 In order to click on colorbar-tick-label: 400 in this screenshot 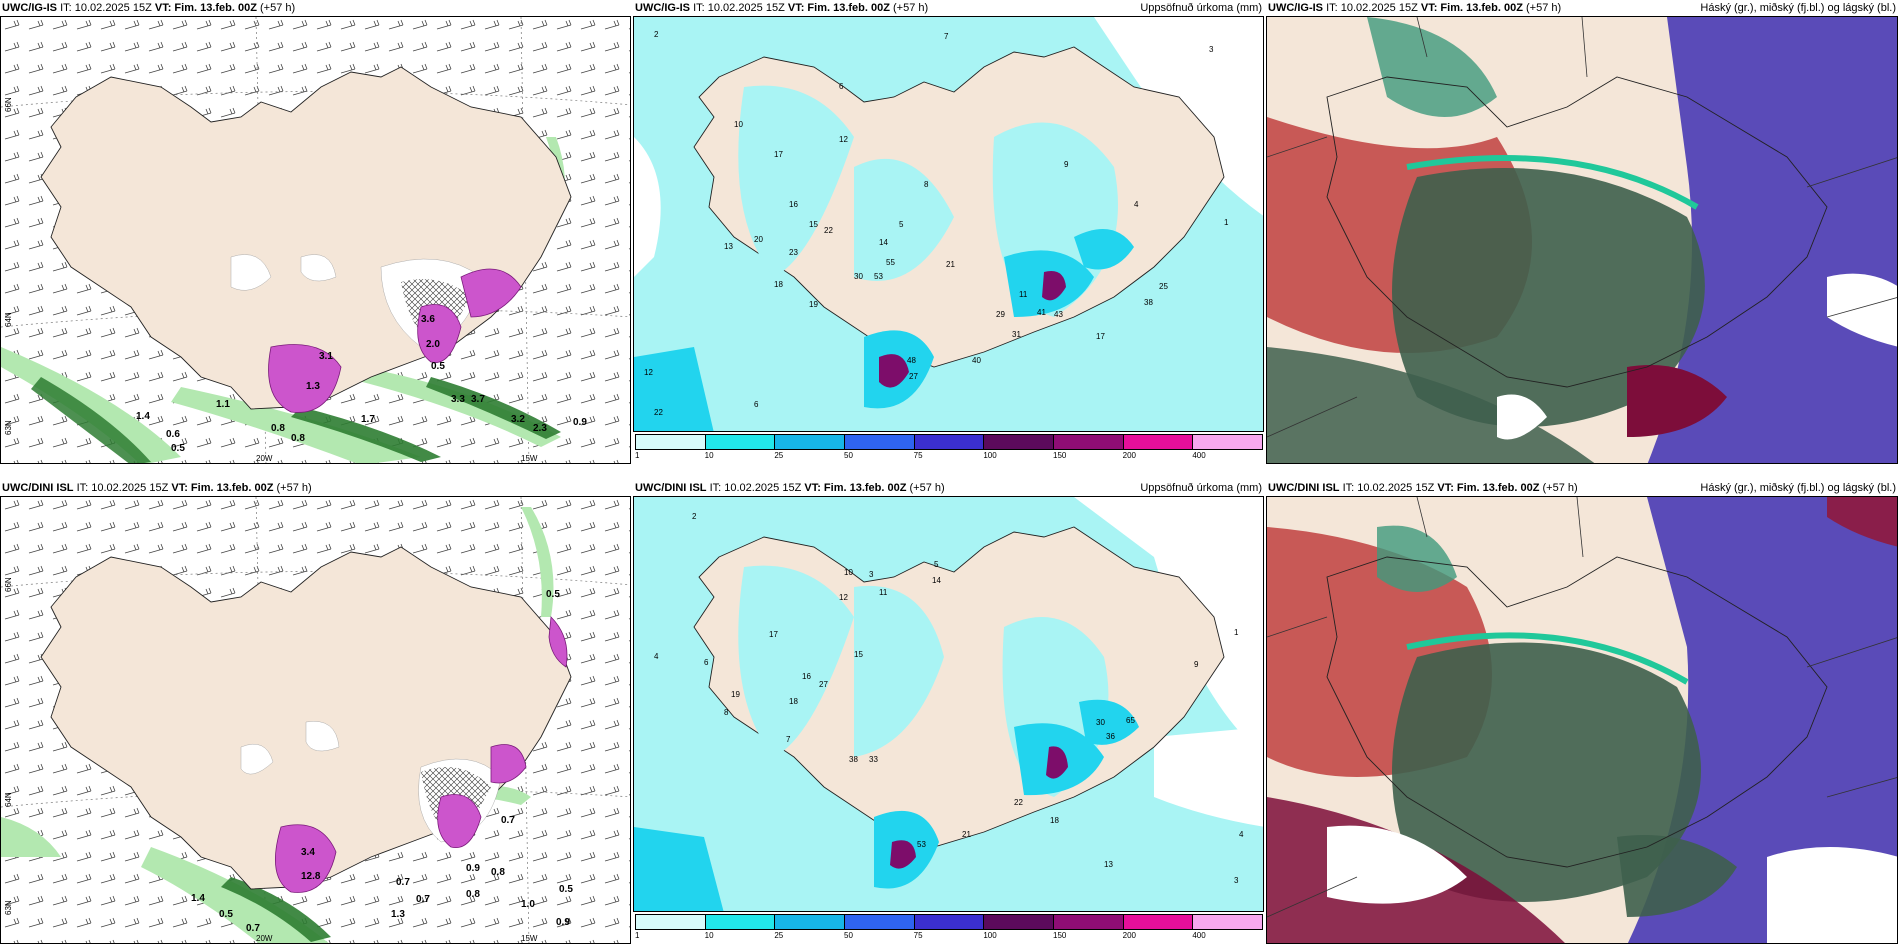, I will do `click(1199, 455)`.